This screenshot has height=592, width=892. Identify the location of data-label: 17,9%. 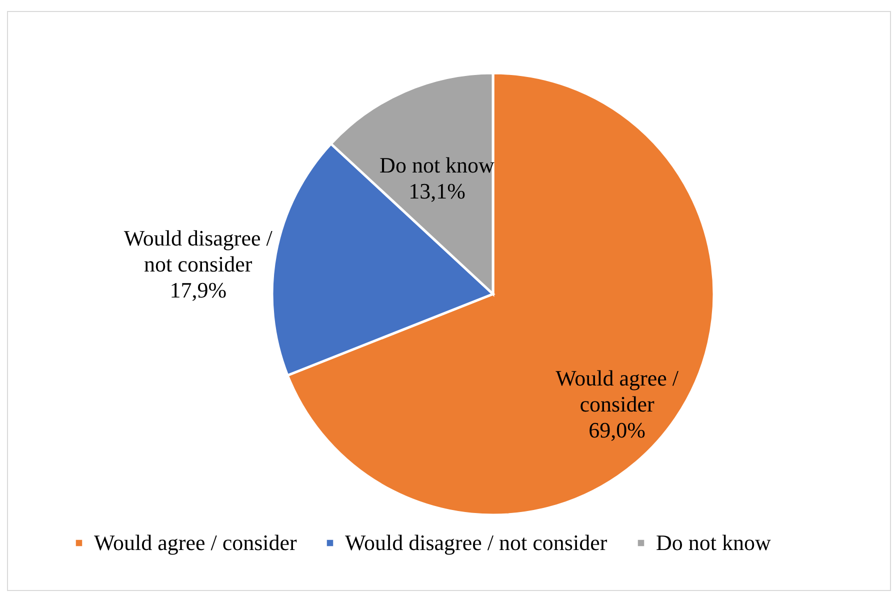
(198, 290).